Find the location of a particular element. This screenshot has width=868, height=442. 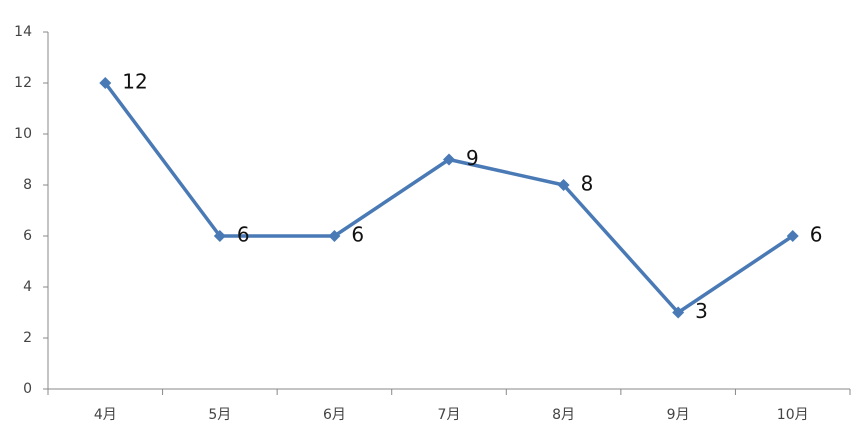

y-tick-label: 6 is located at coordinates (27, 236).